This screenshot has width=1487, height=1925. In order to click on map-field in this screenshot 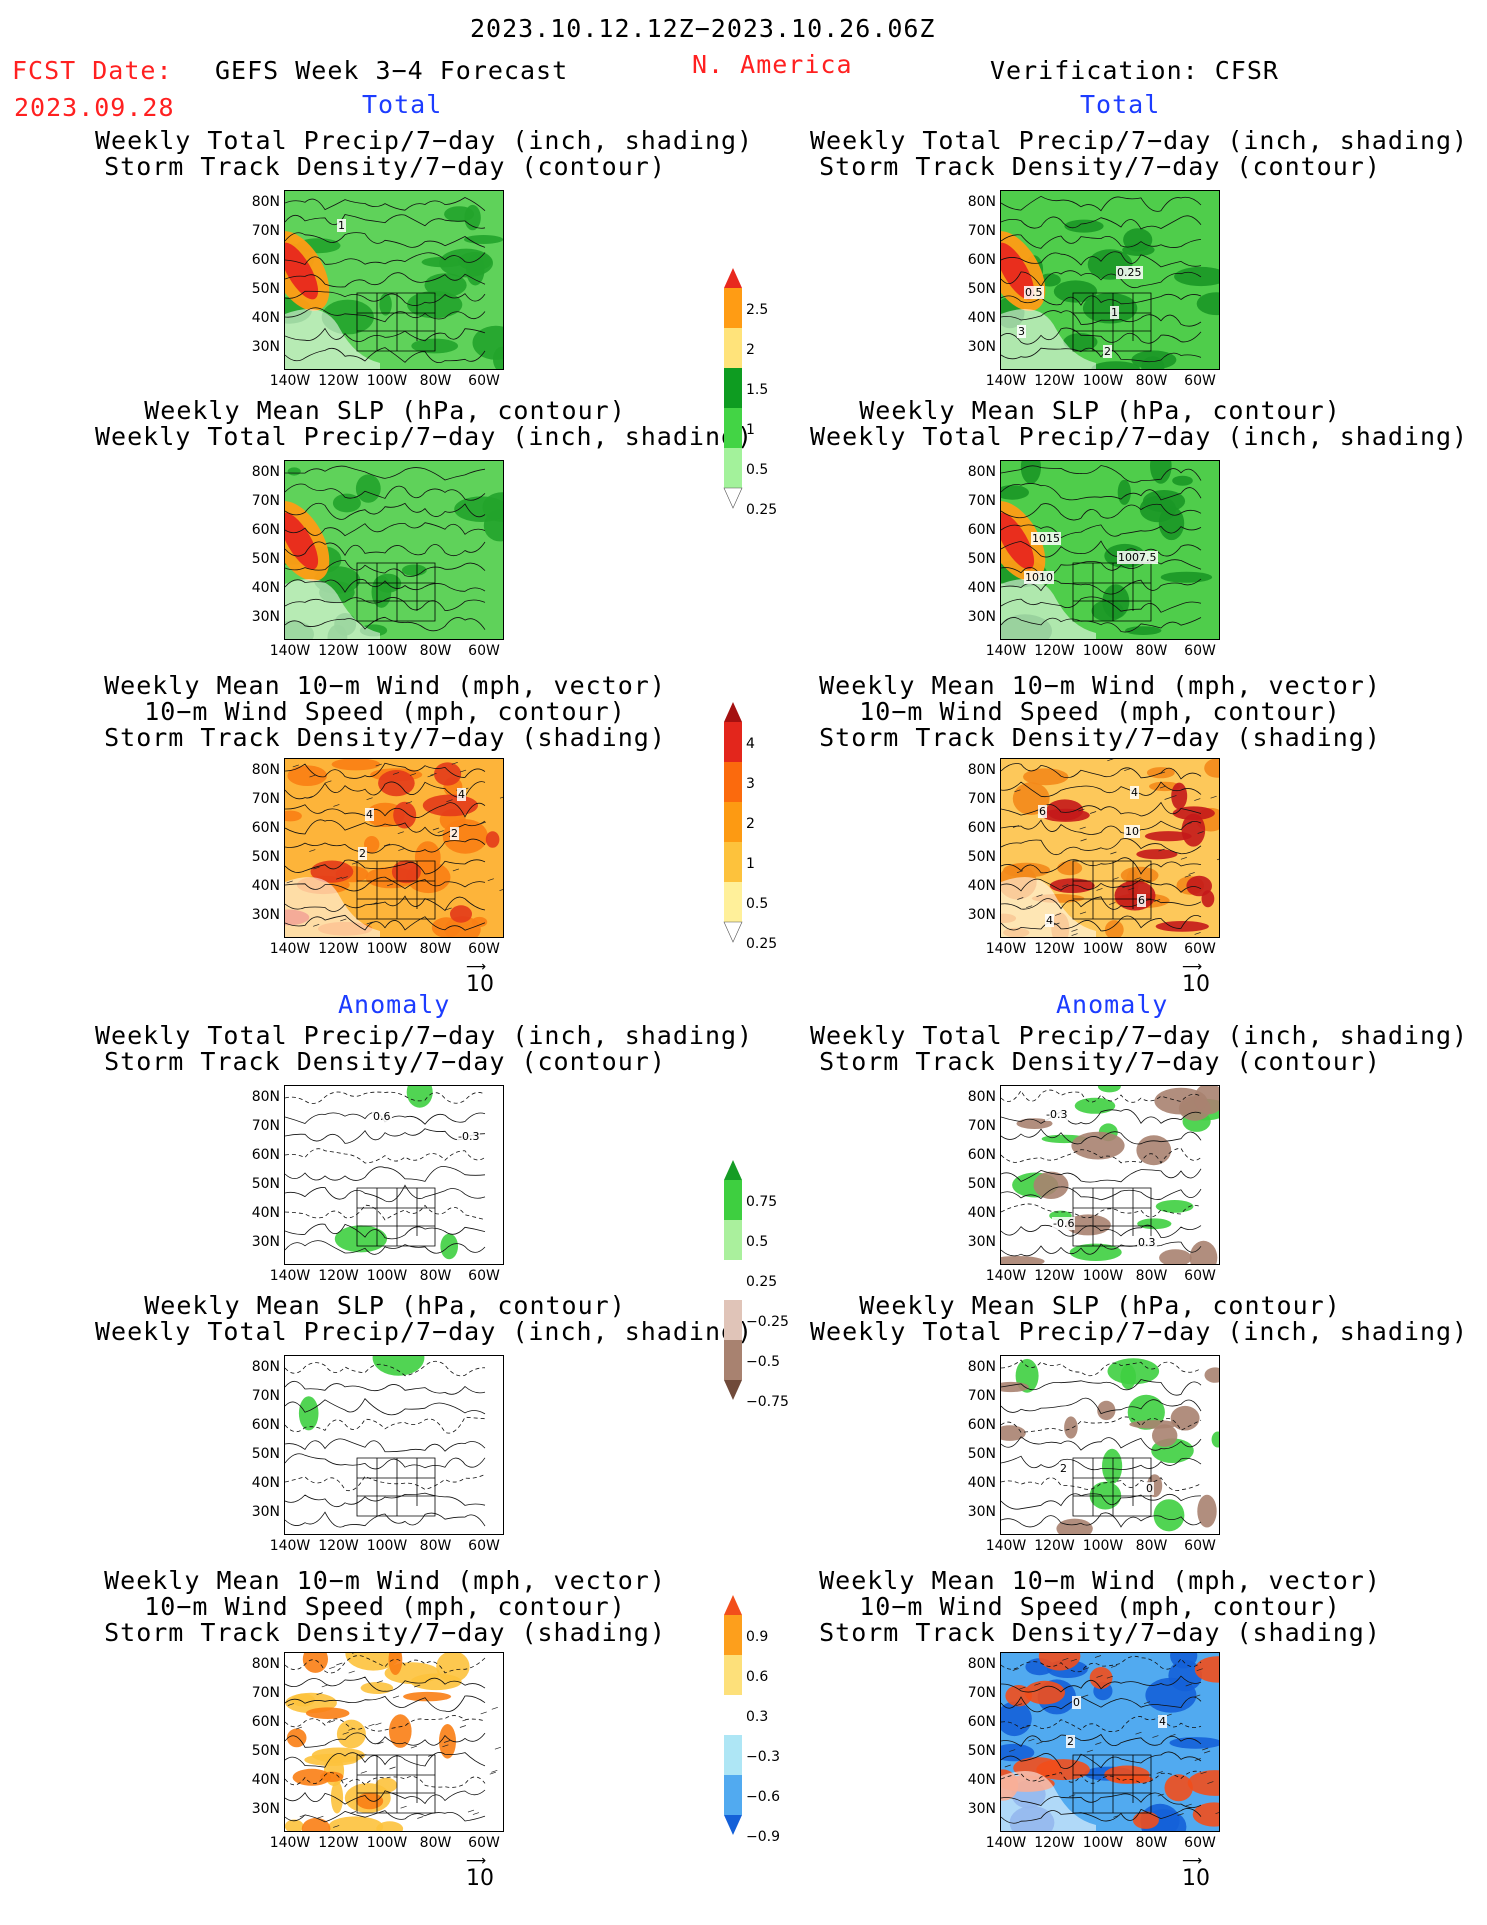, I will do `click(1110, 1175)`.